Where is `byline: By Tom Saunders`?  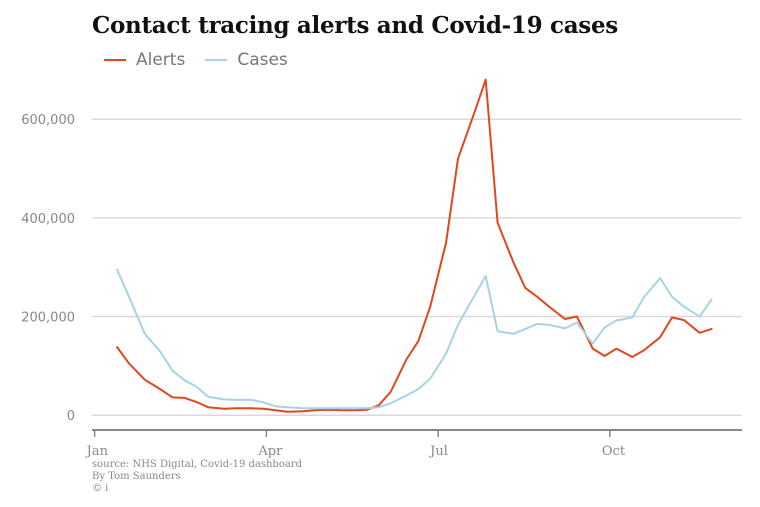 byline: By Tom Saunders is located at coordinates (136, 476).